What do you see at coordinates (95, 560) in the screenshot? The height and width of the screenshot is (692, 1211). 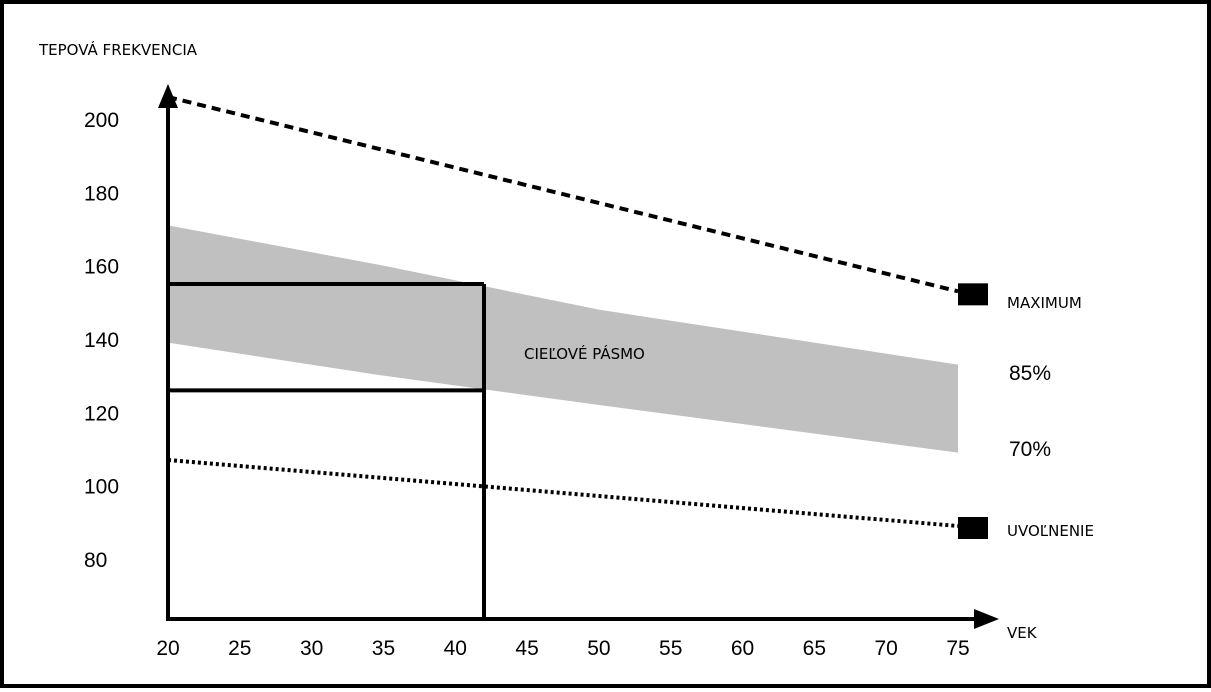 I see `y-tick-label: 80` at bounding box center [95, 560].